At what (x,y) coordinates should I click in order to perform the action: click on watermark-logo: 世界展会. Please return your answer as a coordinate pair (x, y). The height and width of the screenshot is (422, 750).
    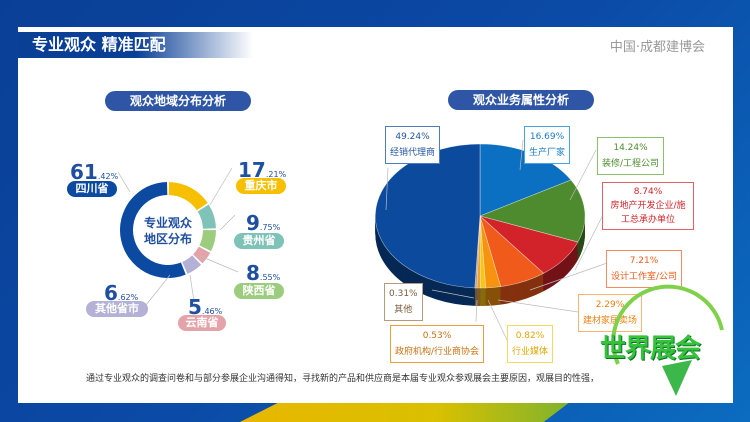
    Looking at the image, I should click on (650, 349).